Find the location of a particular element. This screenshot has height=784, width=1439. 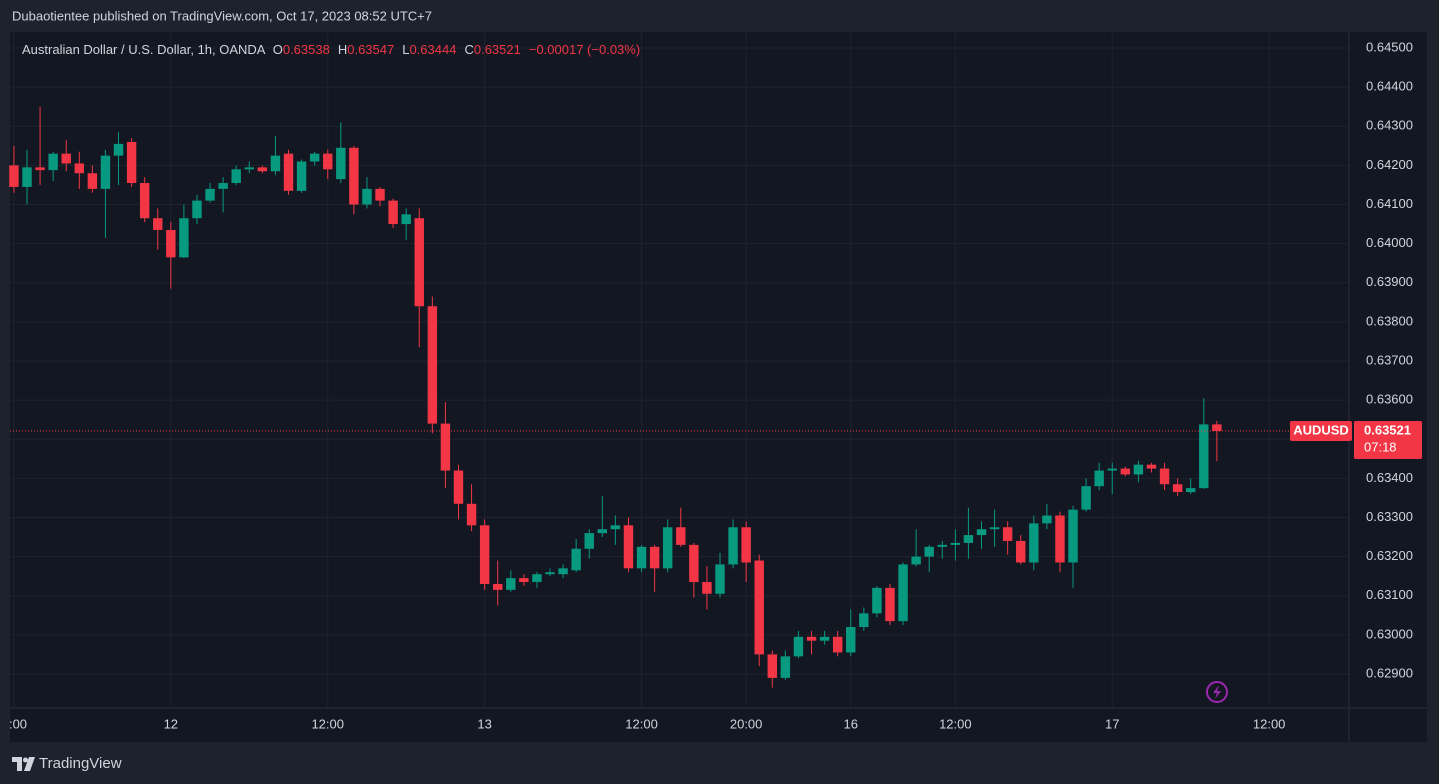

y-tick-label: 0.62900 is located at coordinates (1389, 672).